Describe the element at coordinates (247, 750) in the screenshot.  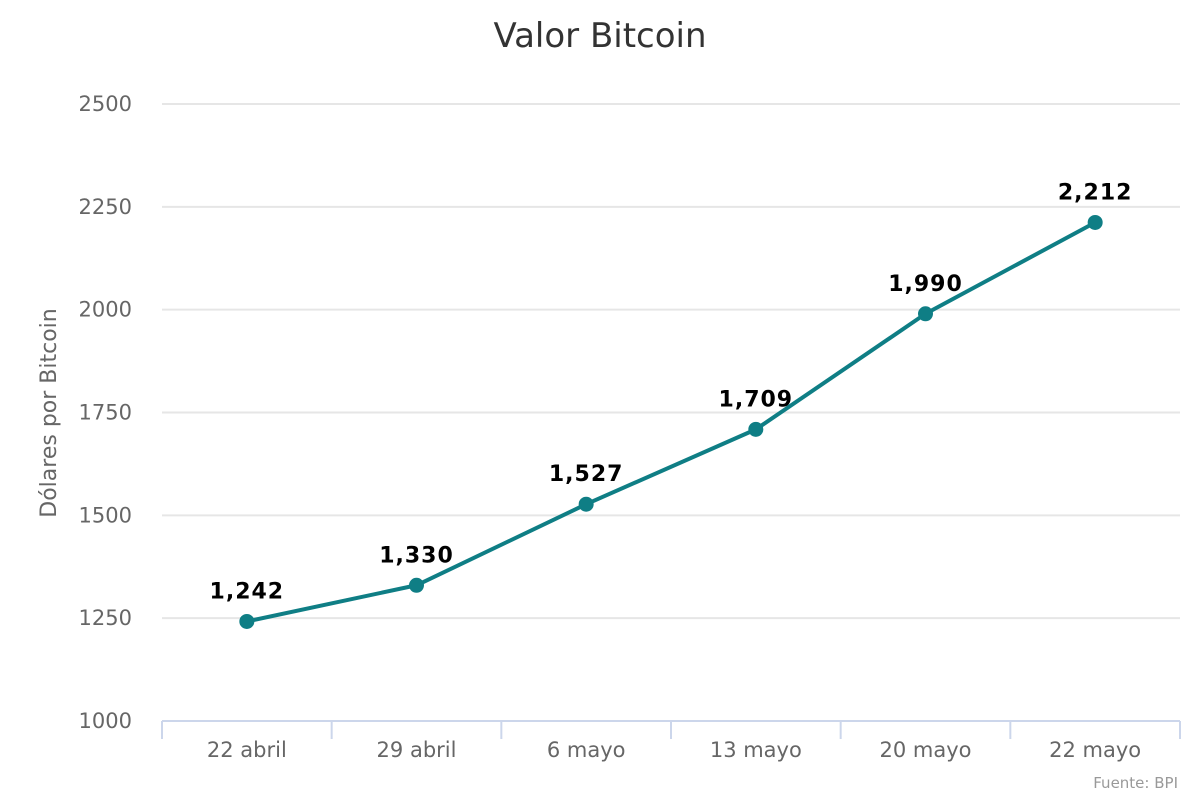
I see `x-tick-label: 22 abril` at that location.